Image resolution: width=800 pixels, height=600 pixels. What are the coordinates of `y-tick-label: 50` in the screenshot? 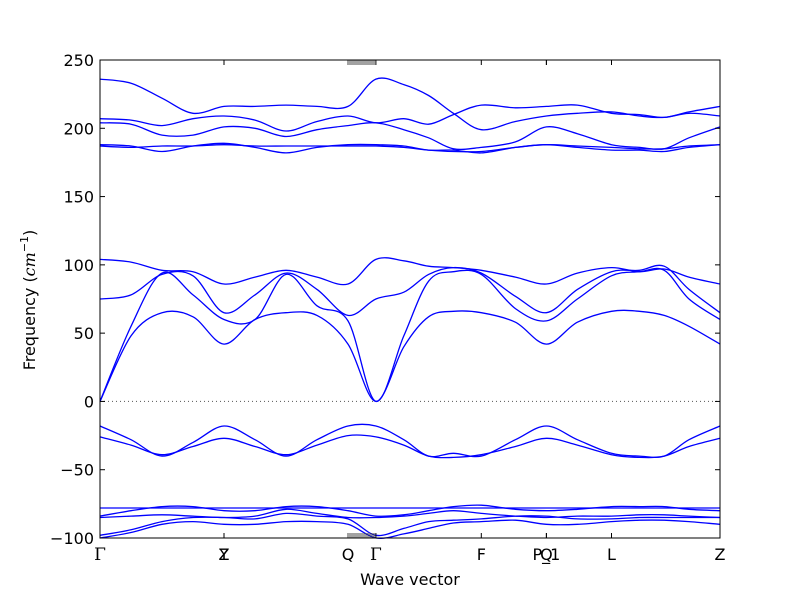 It's located at (84, 333).